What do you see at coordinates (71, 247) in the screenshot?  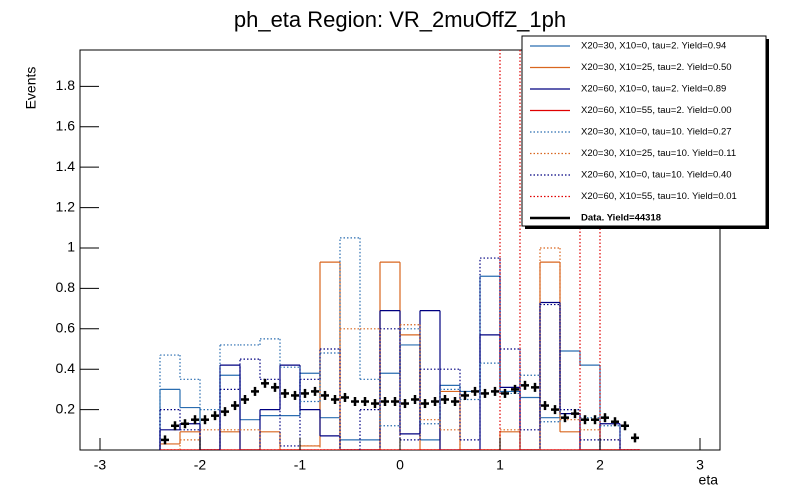 I see `y-tick-label: 1` at bounding box center [71, 247].